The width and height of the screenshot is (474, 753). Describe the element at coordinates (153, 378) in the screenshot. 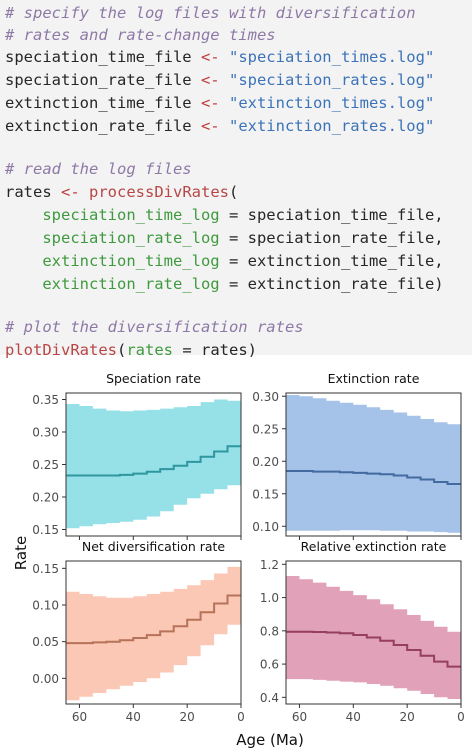

I see `panel-title: Speciation rate` at that location.